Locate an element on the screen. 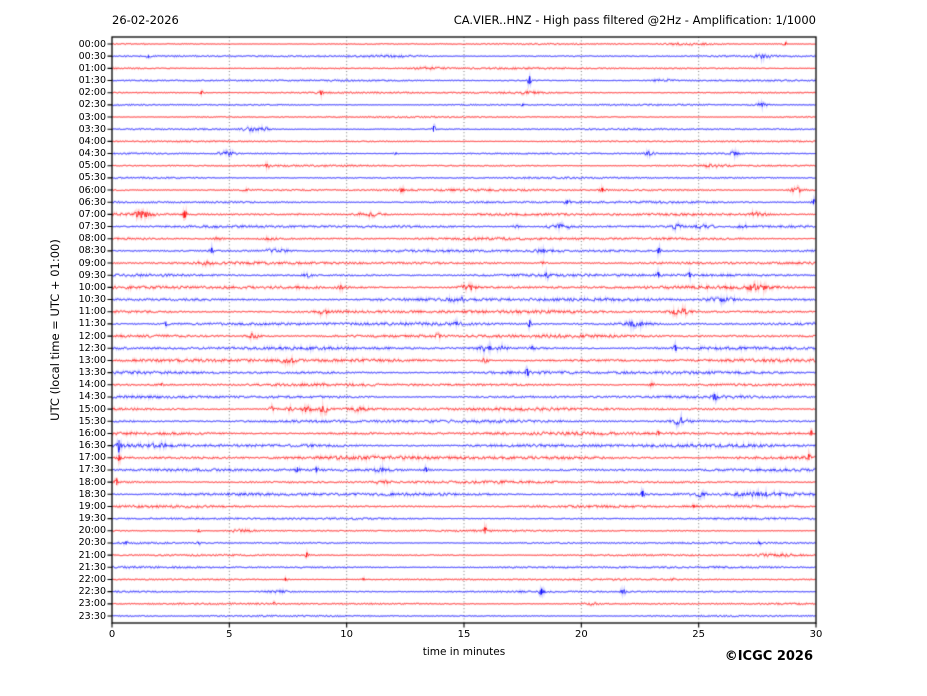 The image size is (927, 696). y-tick-label: 09:00 is located at coordinates (92, 263).